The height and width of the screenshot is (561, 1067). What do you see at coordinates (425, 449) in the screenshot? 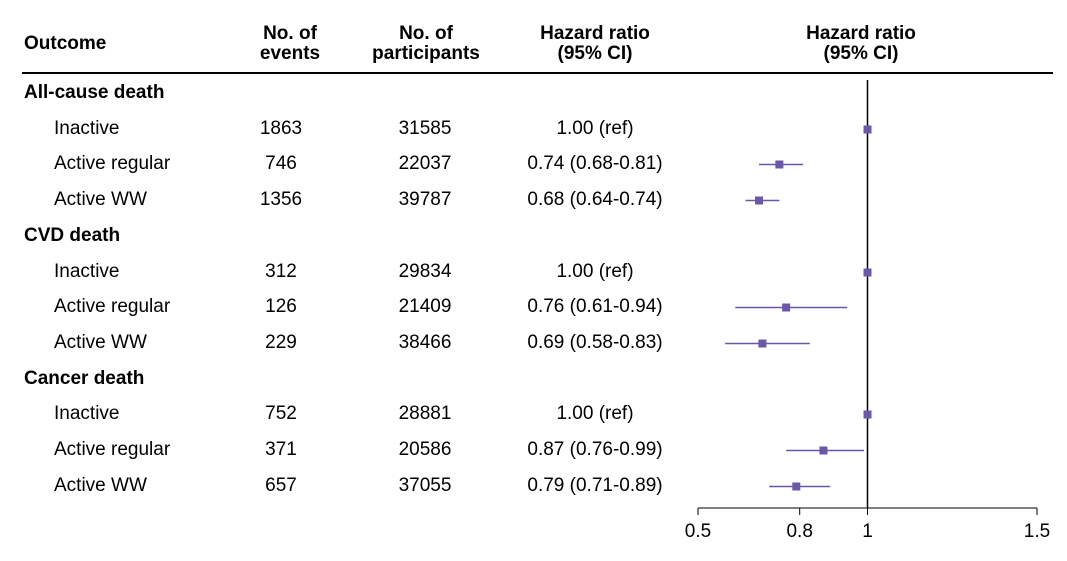
I see `row-participants: 20586` at bounding box center [425, 449].